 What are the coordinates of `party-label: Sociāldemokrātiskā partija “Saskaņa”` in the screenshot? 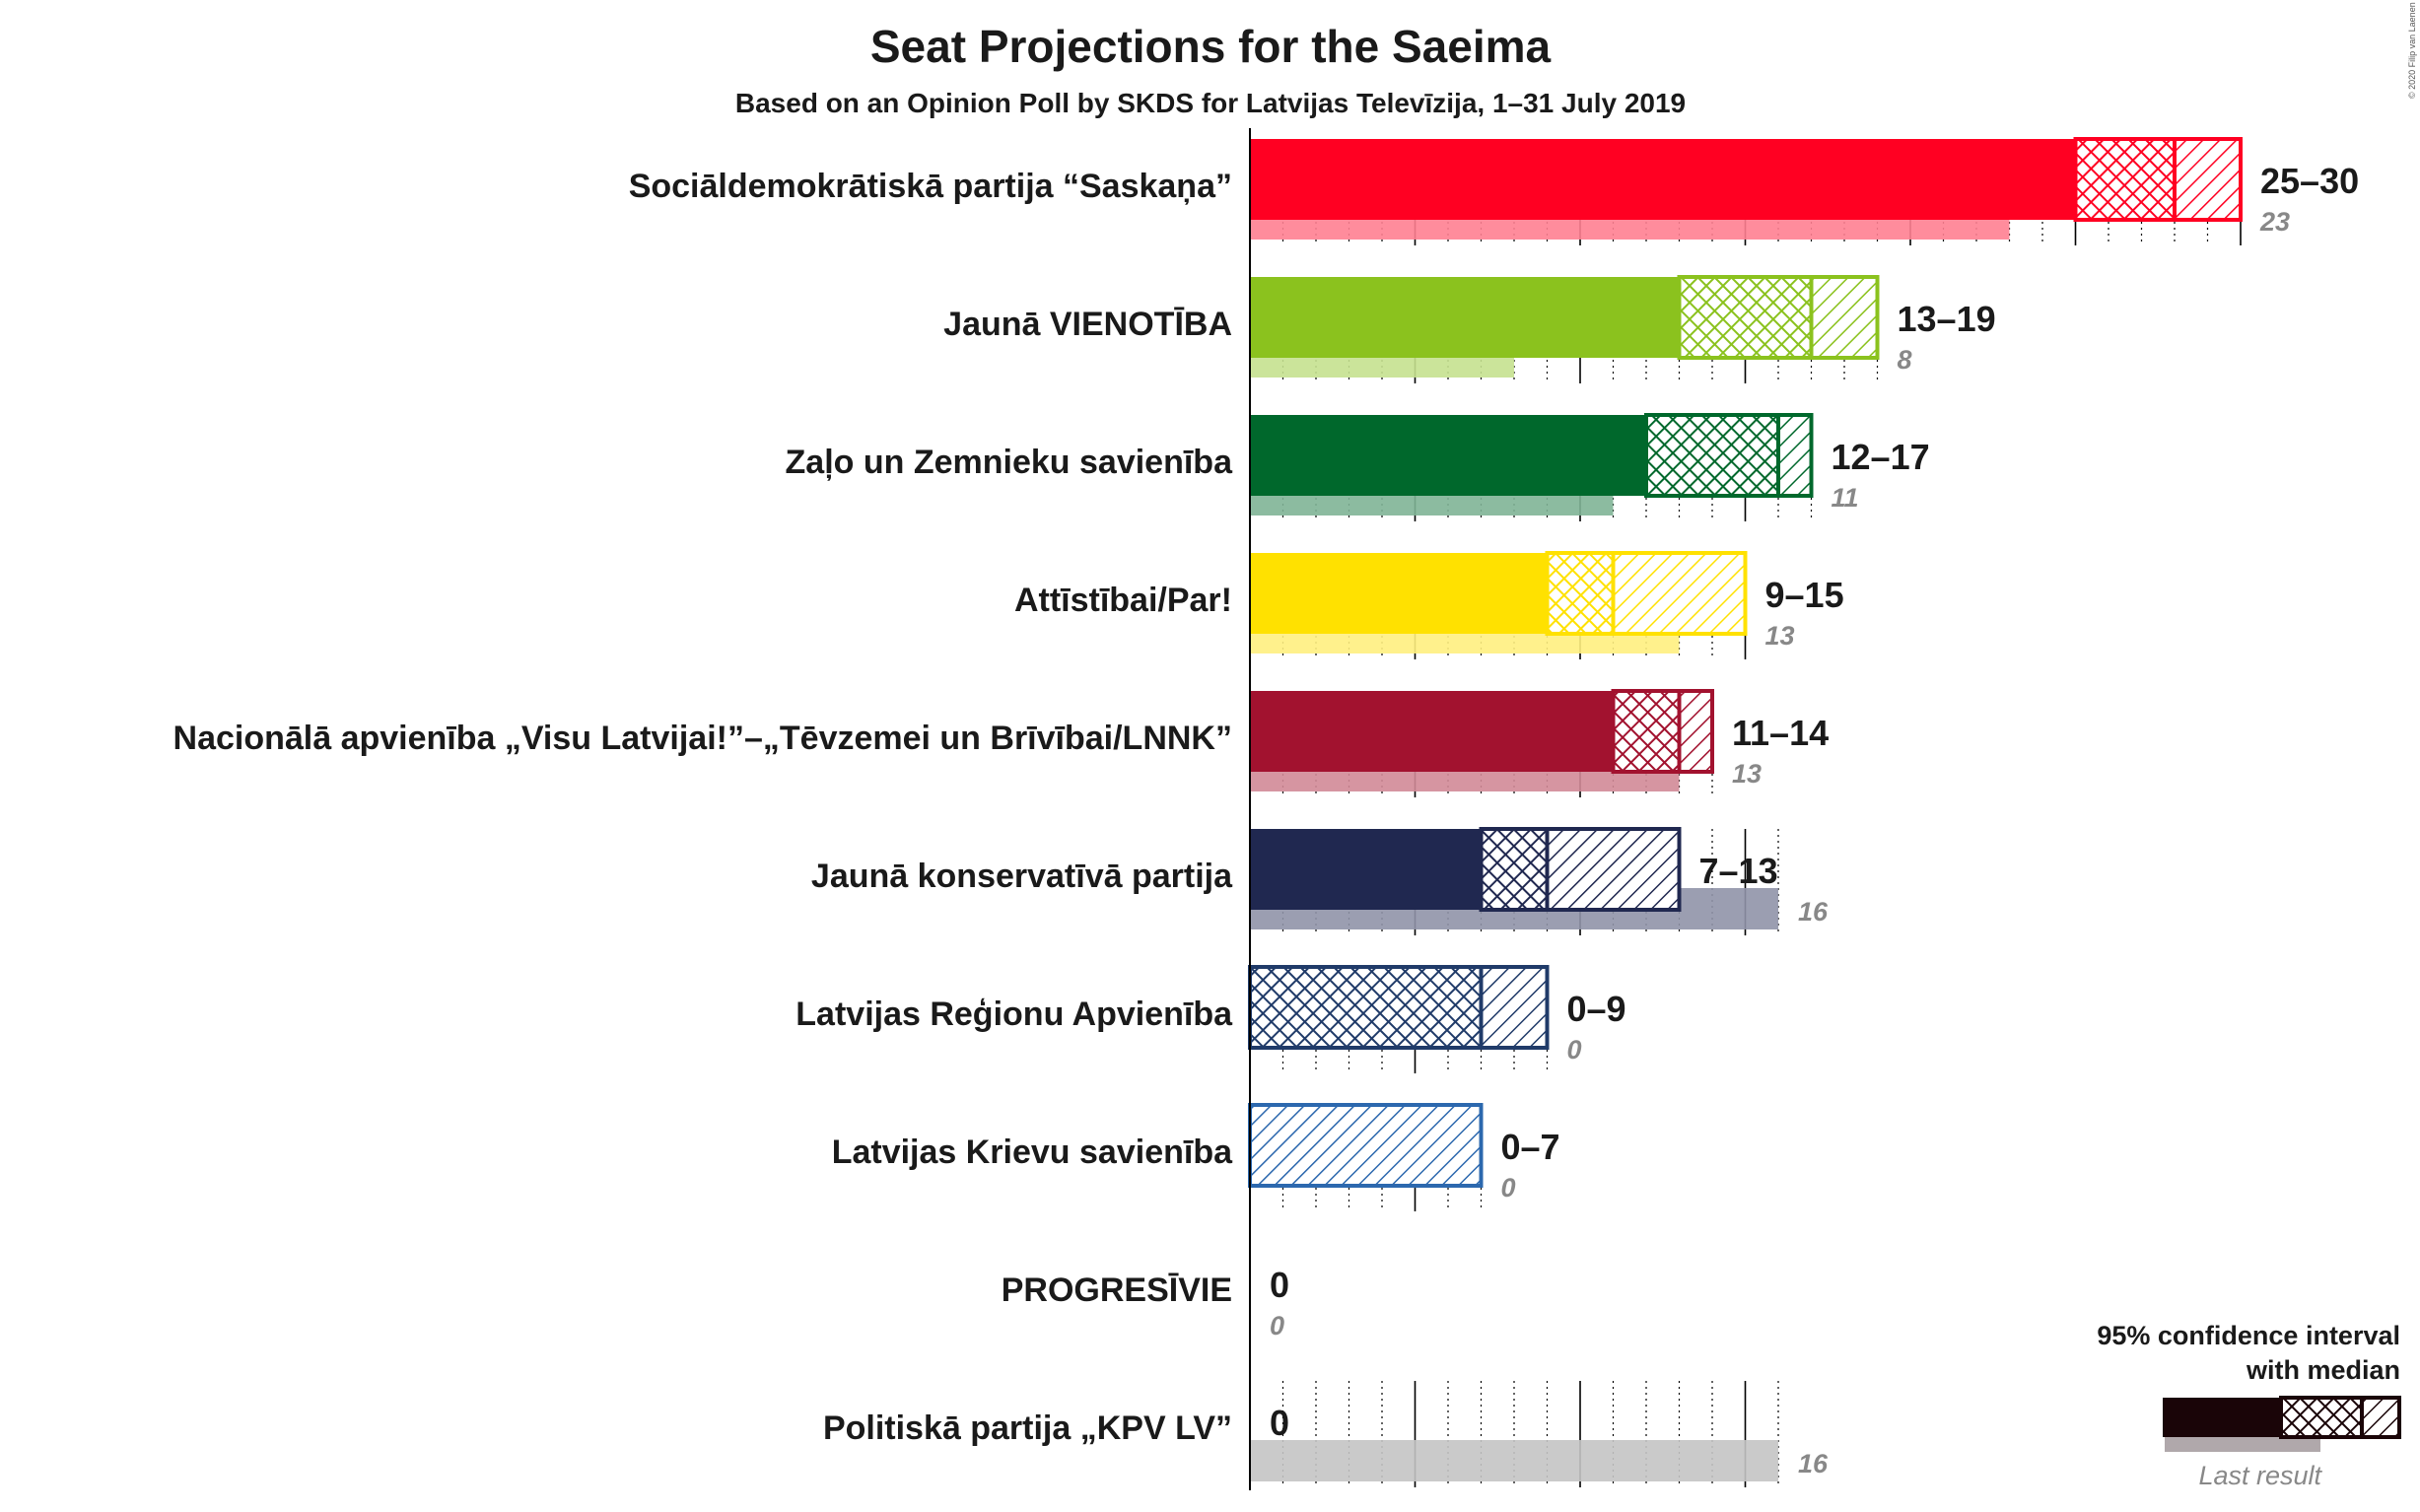 It's located at (930, 187).